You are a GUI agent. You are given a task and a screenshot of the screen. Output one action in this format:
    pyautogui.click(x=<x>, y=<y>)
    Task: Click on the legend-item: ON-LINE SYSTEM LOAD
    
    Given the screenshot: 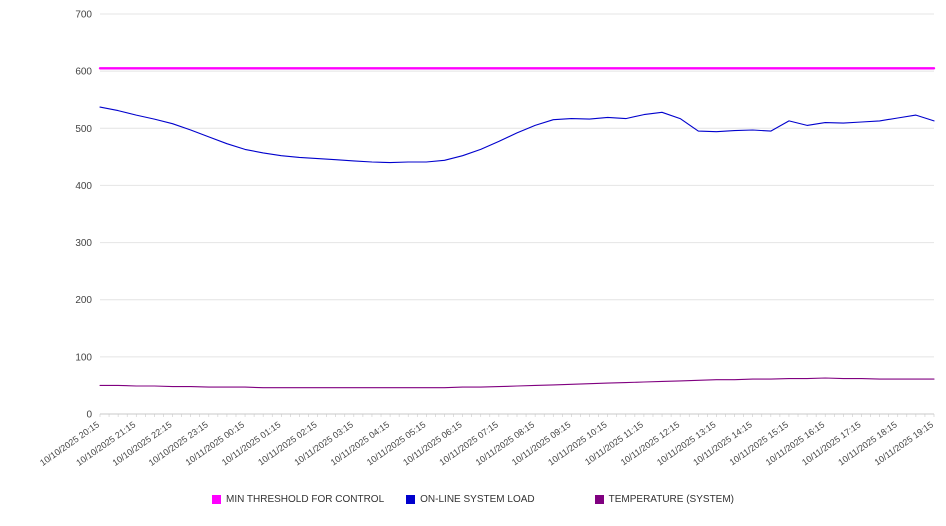 What is the action you would take?
    pyautogui.click(x=470, y=499)
    